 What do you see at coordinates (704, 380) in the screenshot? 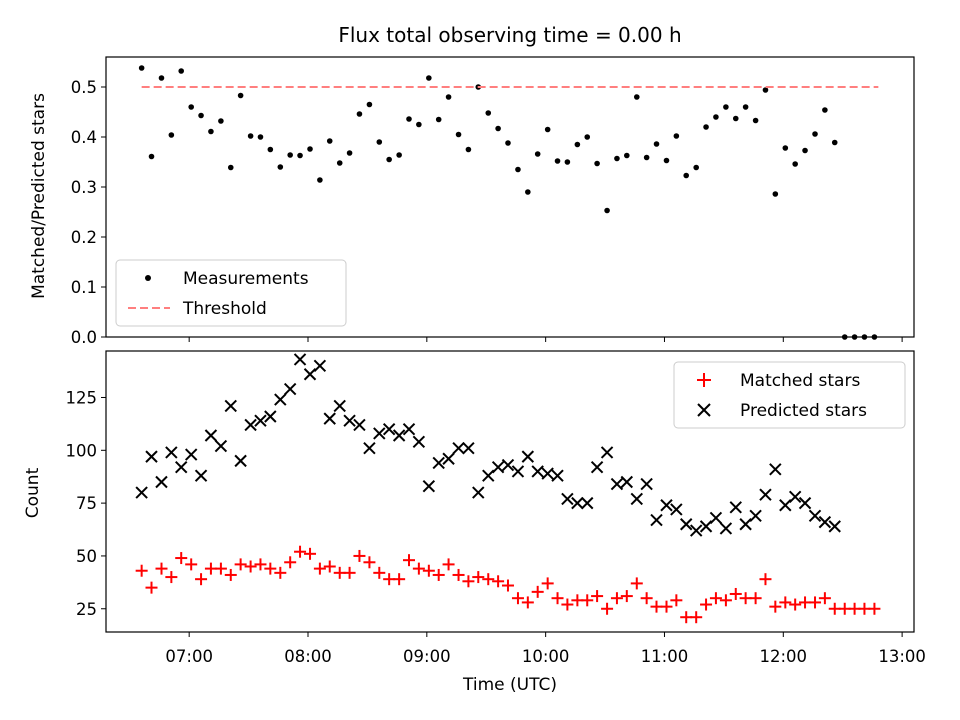
I see `legend-matched-marker` at bounding box center [704, 380].